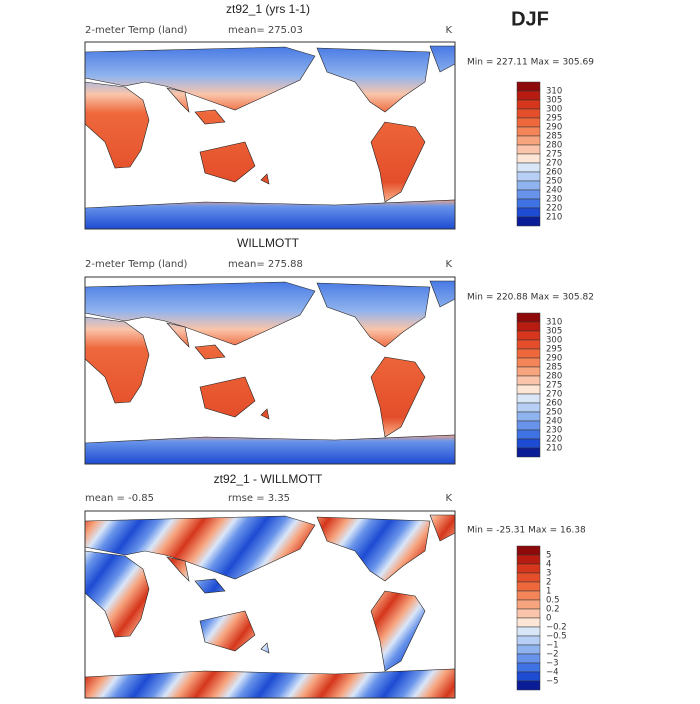  What do you see at coordinates (548, 556) in the screenshot?
I see `colorbar-label: 5` at bounding box center [548, 556].